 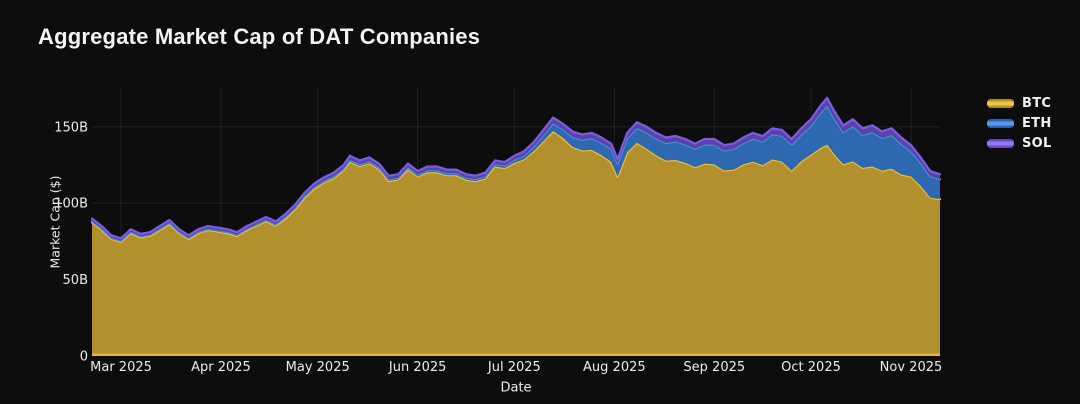 I want to click on x-tick-label: Oct 2025, so click(x=811, y=367).